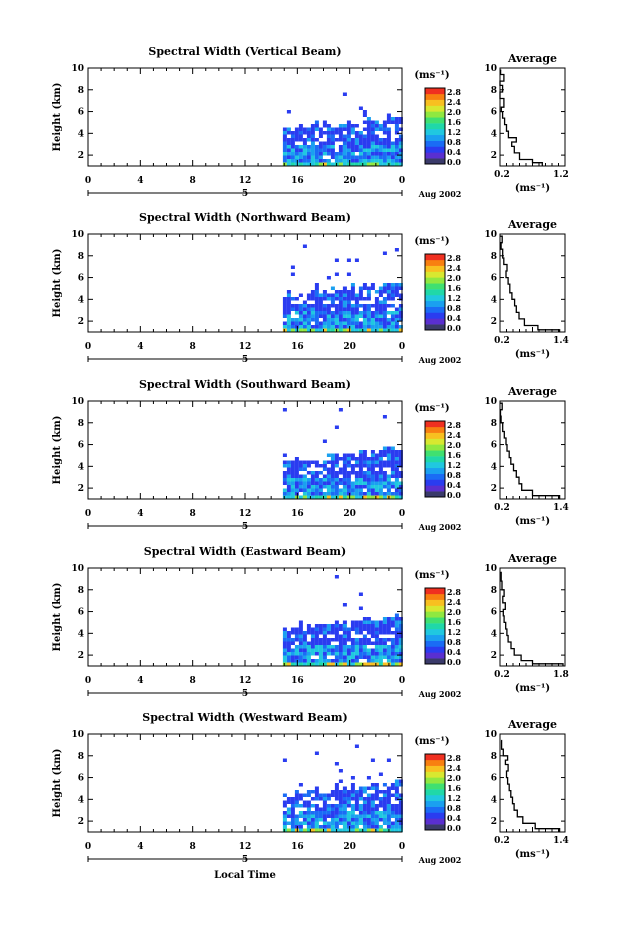  I want to click on avg-y-tick-label: 6, so click(494, 613).